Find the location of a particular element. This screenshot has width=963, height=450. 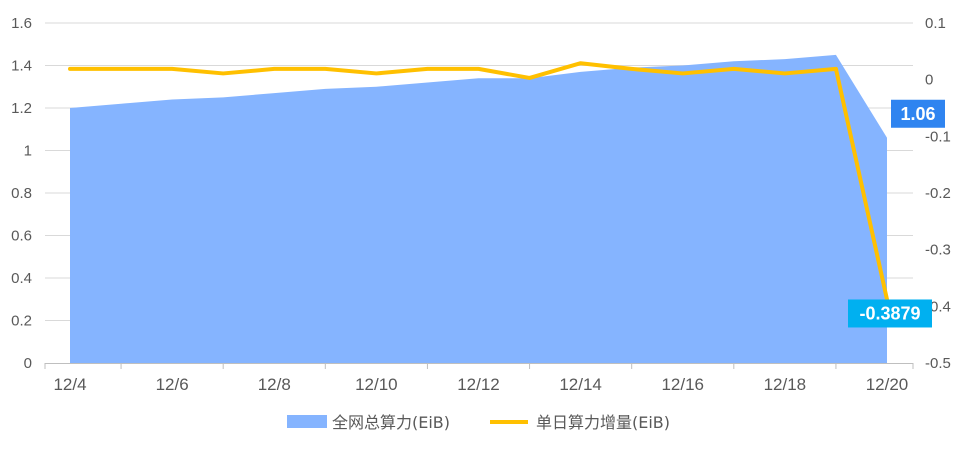

right-axis-tick-label: -0.3 is located at coordinates (938, 250).